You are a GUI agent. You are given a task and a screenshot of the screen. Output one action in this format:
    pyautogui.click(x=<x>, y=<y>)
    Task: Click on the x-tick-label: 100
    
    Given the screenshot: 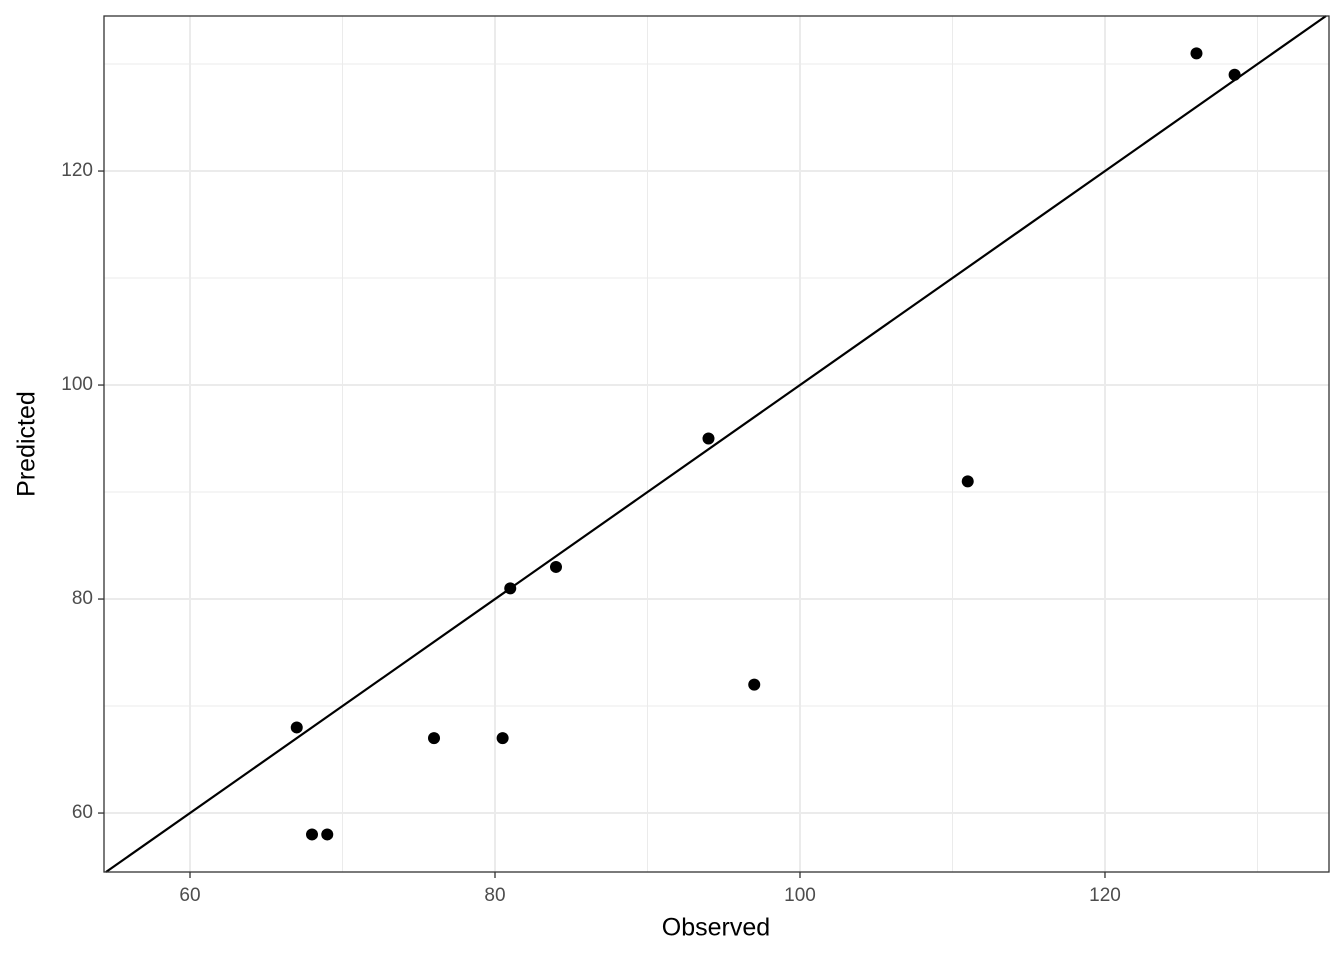 What is the action you would take?
    pyautogui.click(x=800, y=895)
    